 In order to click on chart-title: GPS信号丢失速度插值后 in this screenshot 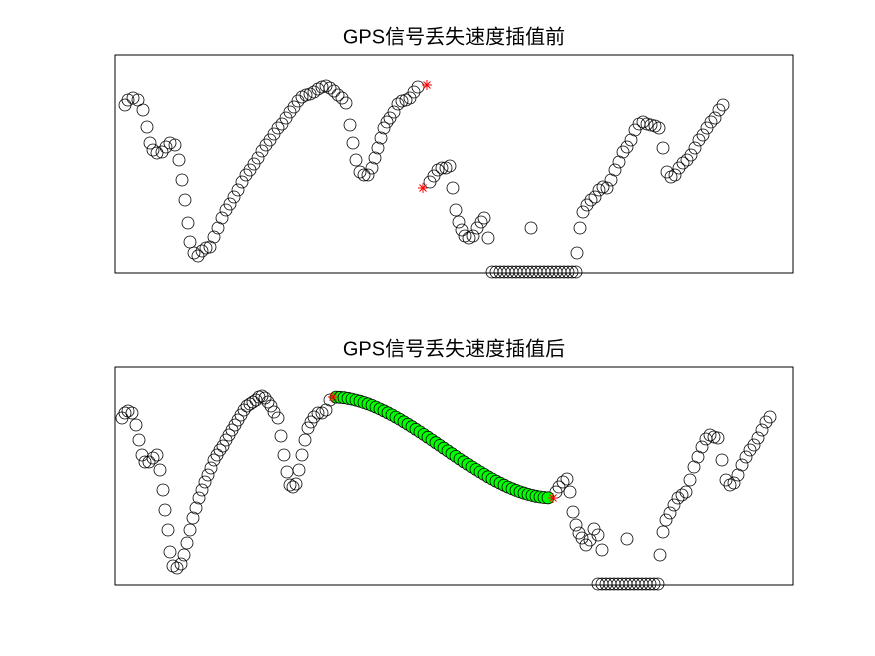, I will do `click(454, 348)`.